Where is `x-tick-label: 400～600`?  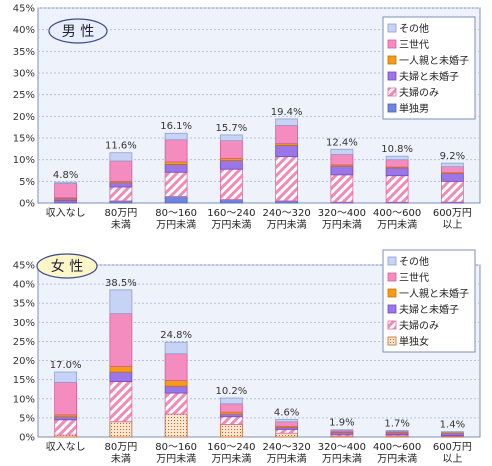 x-tick-label: 400～600 is located at coordinates (397, 213).